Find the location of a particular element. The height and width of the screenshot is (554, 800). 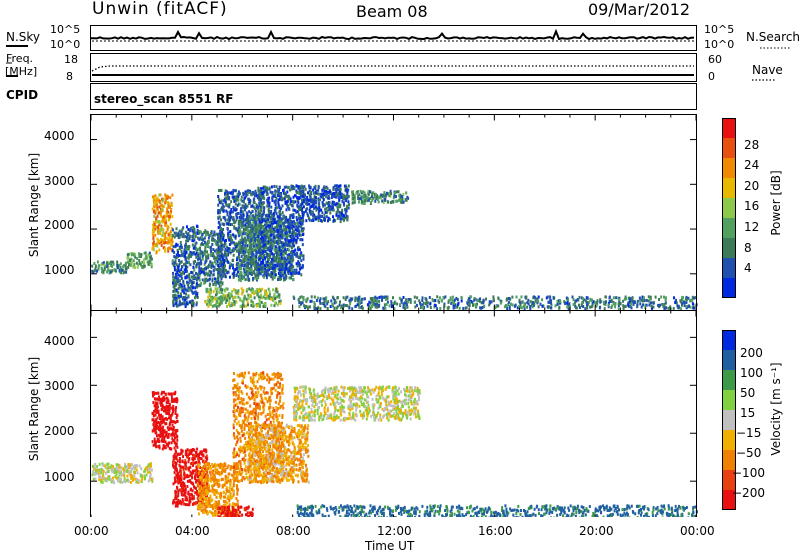

data-cell-power-panel-data-2075 is located at coordinates (265, 242).